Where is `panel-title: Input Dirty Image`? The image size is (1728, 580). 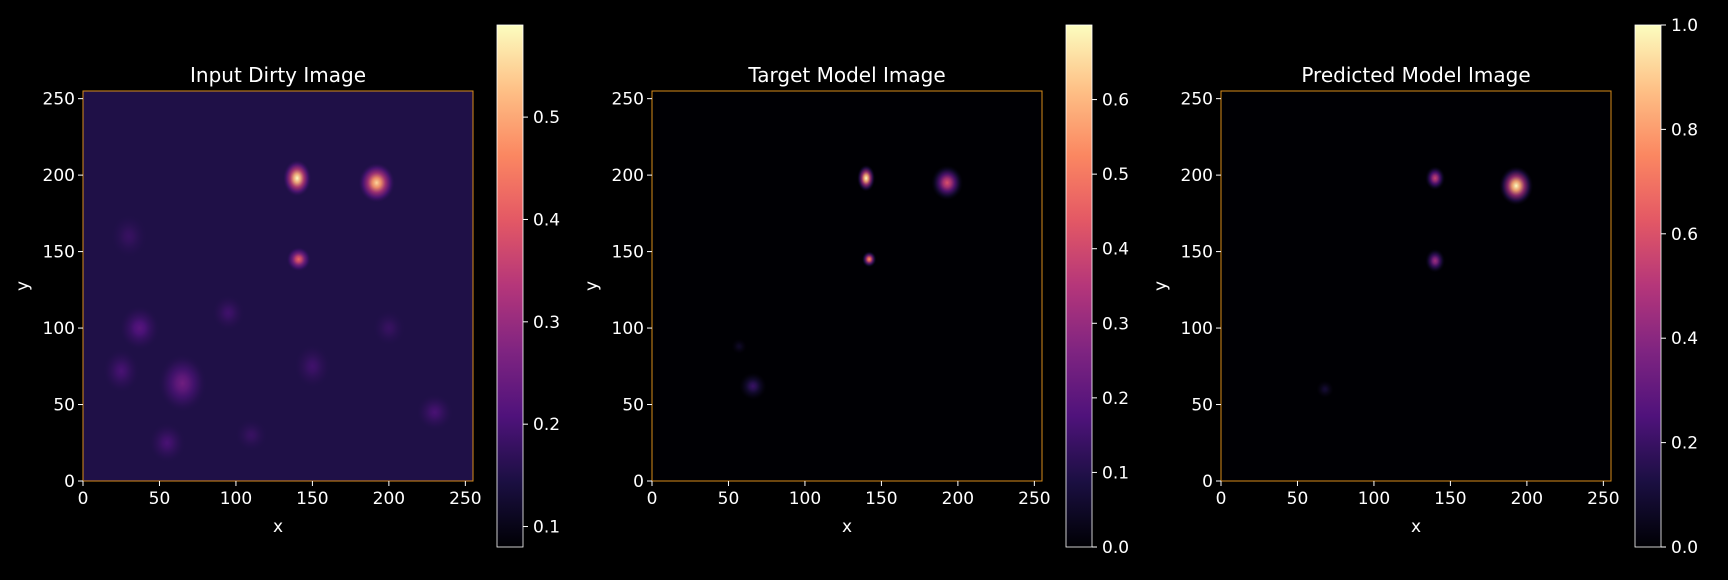 panel-title: Input Dirty Image is located at coordinates (278, 75).